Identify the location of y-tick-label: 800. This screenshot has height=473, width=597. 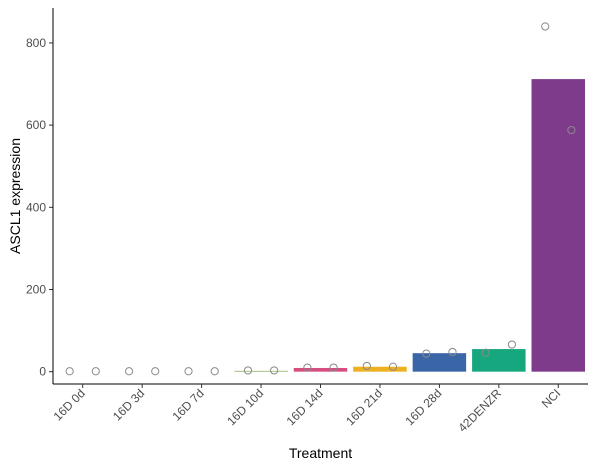
(36, 43).